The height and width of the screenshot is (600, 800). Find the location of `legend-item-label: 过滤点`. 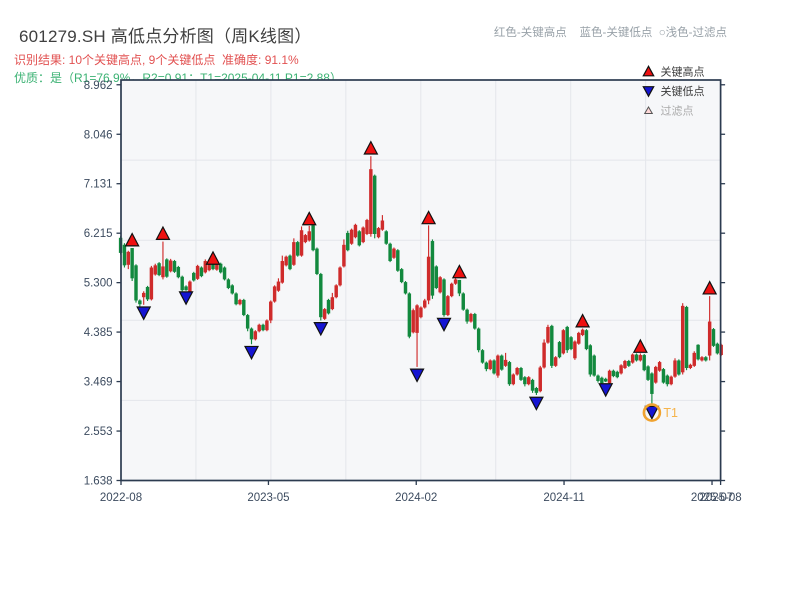

legend-item-label: 过滤点 is located at coordinates (677, 111).